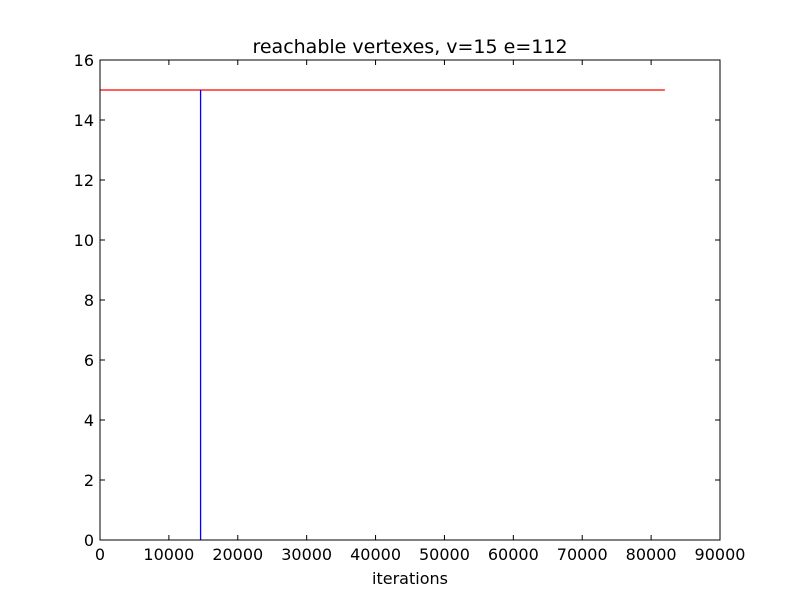 This screenshot has width=800, height=600. Describe the element at coordinates (89, 540) in the screenshot. I see `y-tick-label: 0` at that location.